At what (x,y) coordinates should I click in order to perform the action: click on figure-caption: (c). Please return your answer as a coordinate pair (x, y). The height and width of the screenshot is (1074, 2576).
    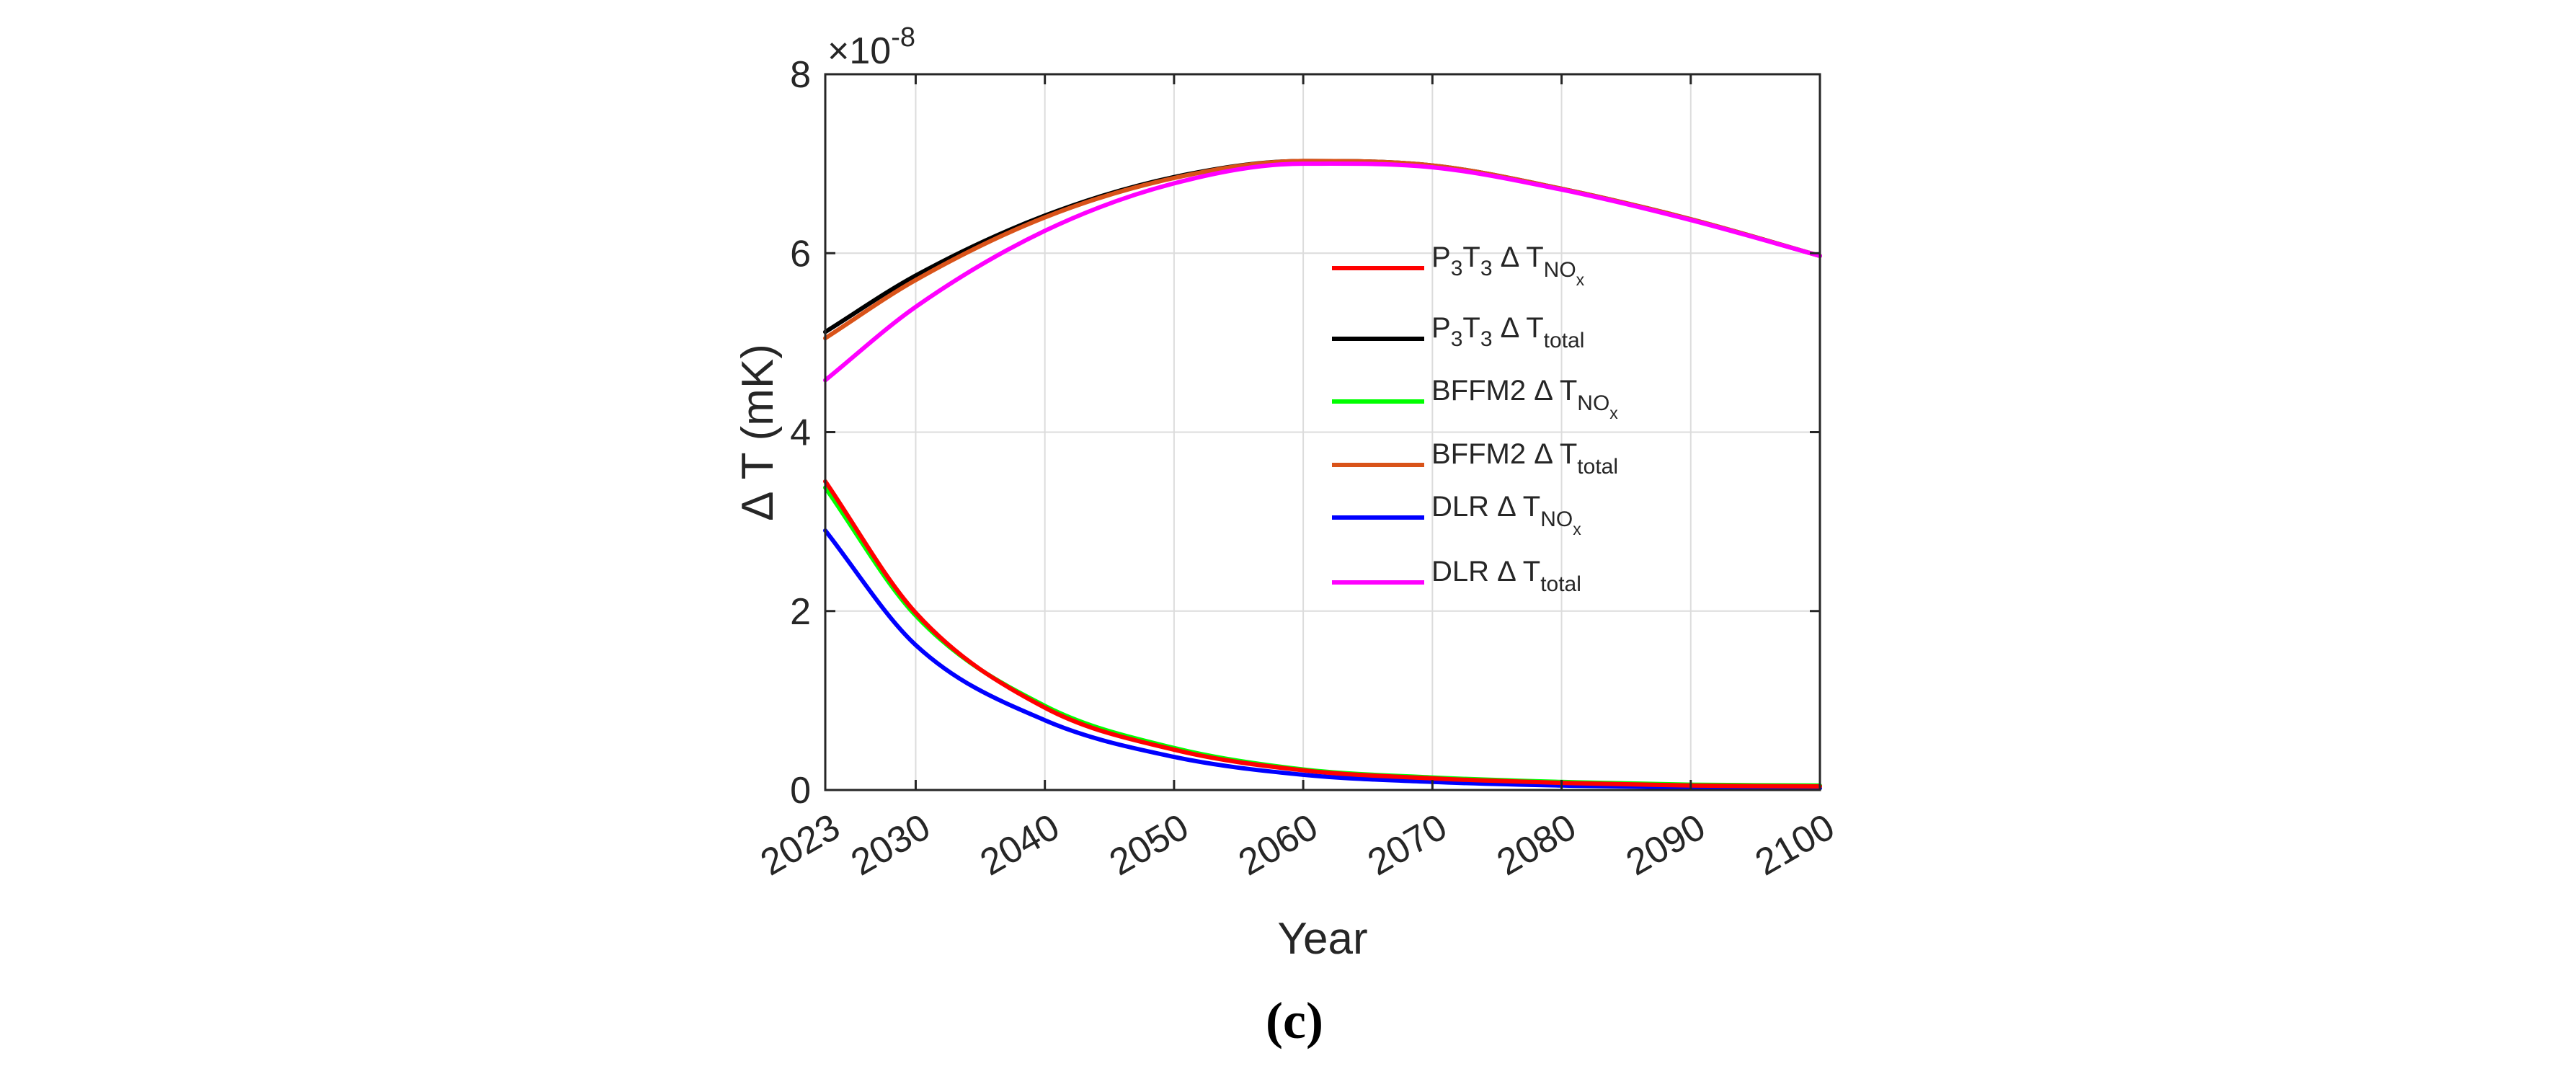
    Looking at the image, I should click on (1294, 1020).